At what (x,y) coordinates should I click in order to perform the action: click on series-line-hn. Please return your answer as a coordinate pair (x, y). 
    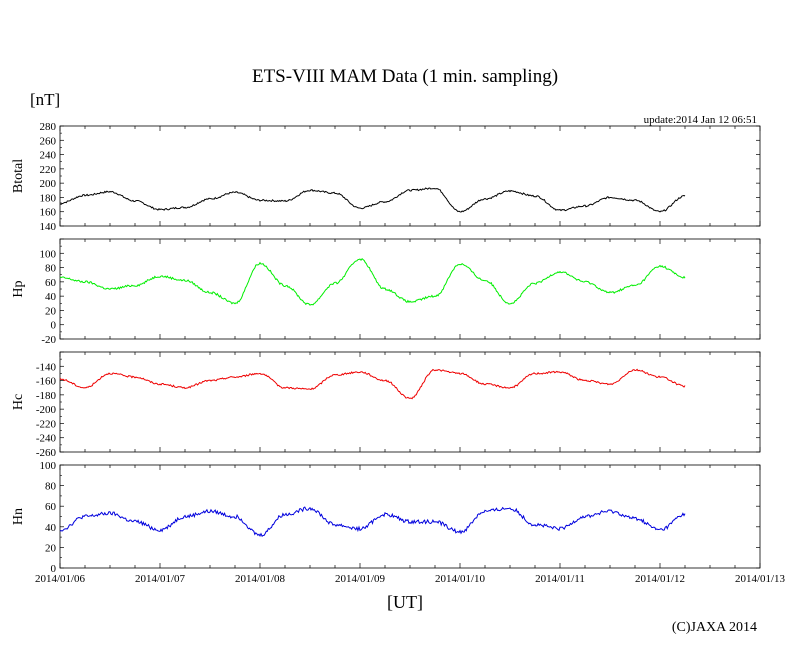
    Looking at the image, I should click on (372, 521).